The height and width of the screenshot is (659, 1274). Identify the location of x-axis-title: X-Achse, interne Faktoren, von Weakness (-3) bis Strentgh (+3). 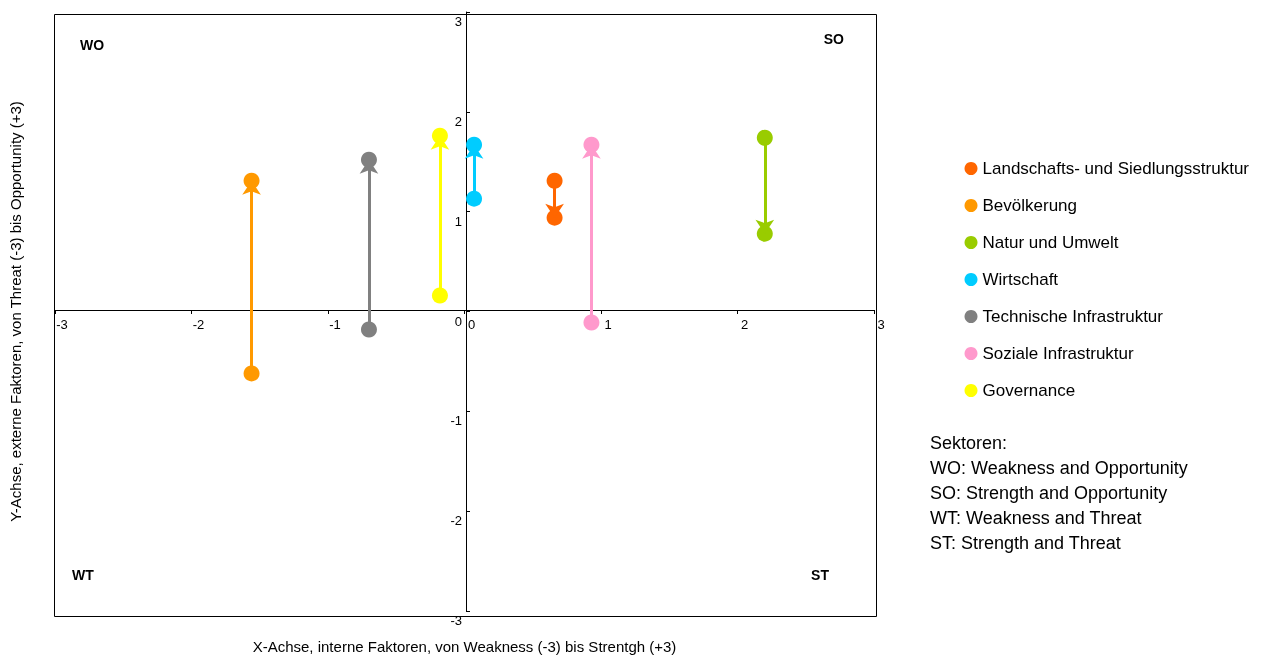
(464, 646).